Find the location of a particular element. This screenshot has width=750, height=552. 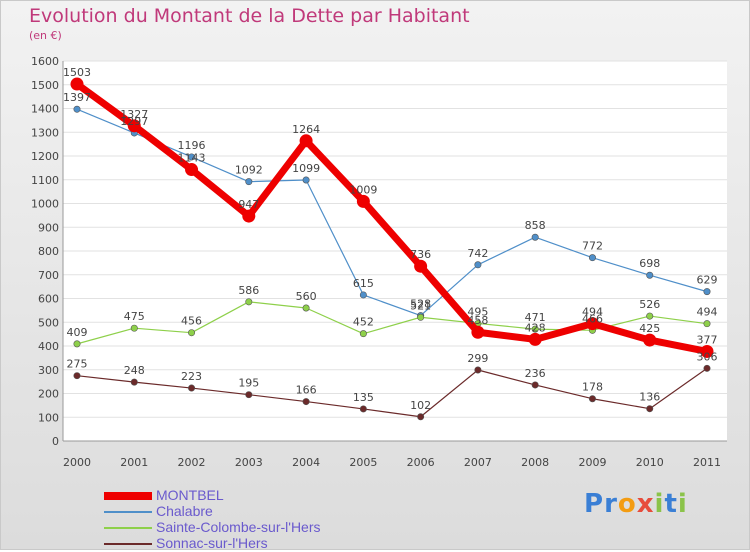

data-label: 1143 is located at coordinates (192, 158).